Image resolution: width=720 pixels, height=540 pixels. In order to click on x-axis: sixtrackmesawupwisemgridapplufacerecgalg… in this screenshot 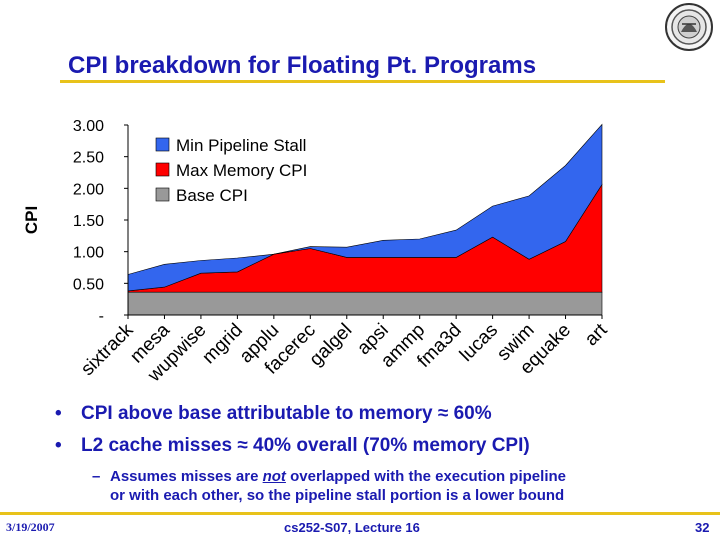, I will do `click(344, 350)`.